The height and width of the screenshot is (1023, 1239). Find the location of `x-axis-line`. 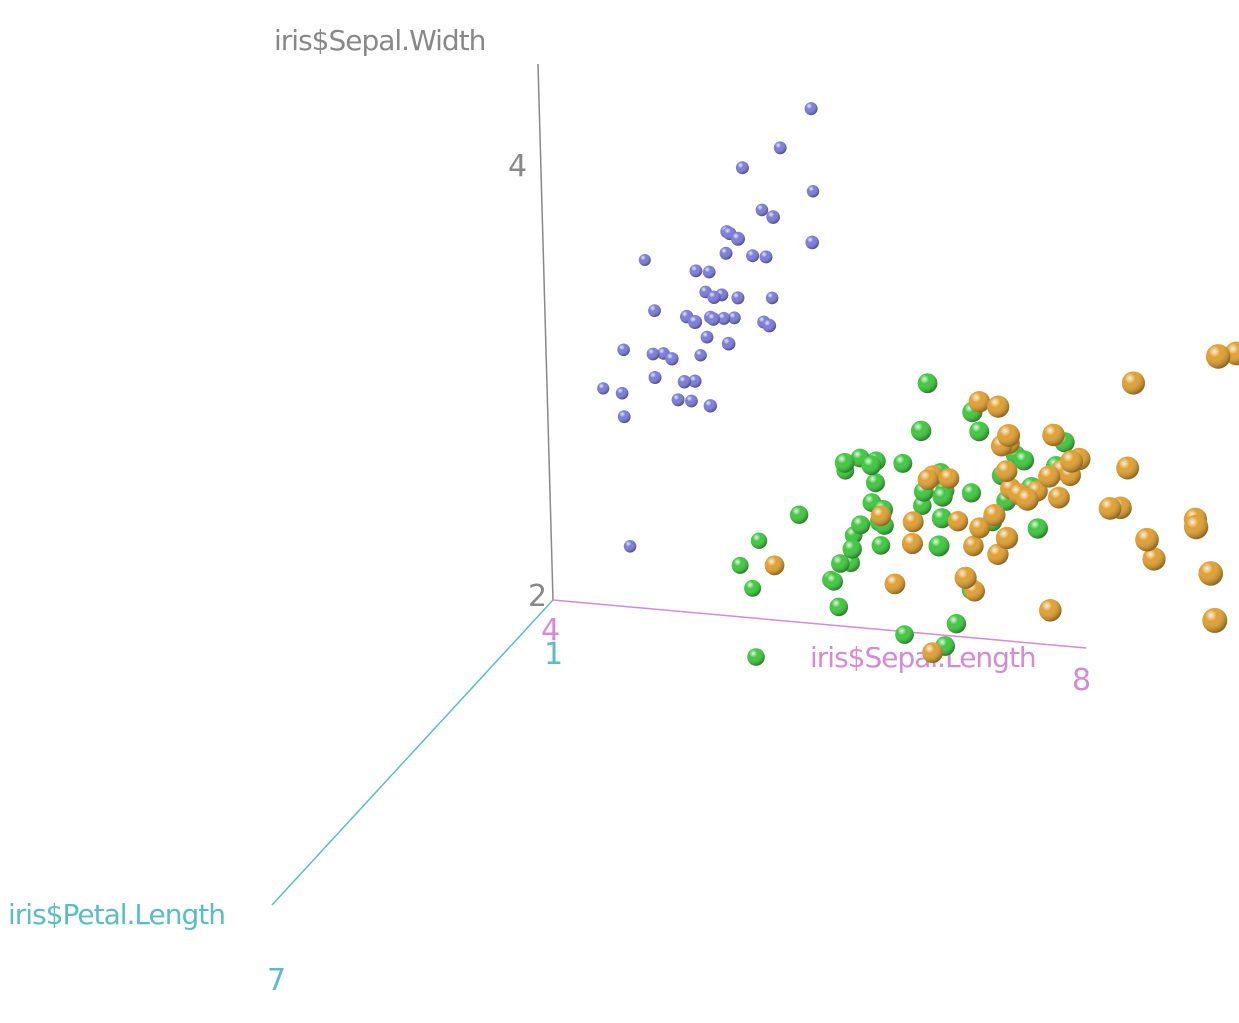

x-axis-line is located at coordinates (819, 624).